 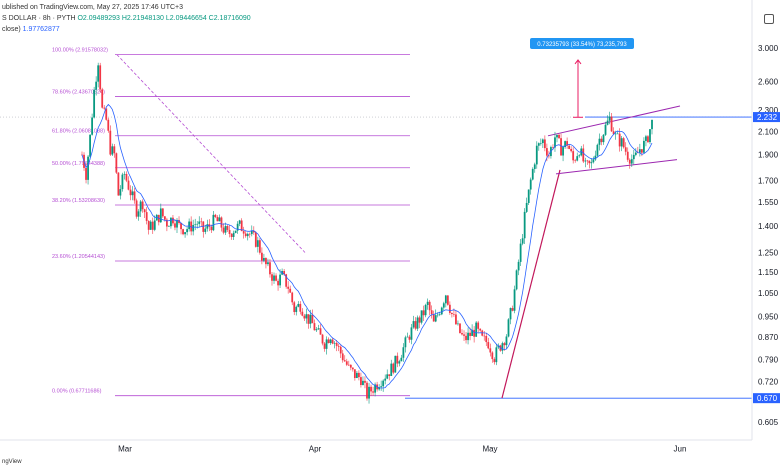 What do you see at coordinates (402, 449) in the screenshot?
I see `time-axis: Mar Apr May Jun` at bounding box center [402, 449].